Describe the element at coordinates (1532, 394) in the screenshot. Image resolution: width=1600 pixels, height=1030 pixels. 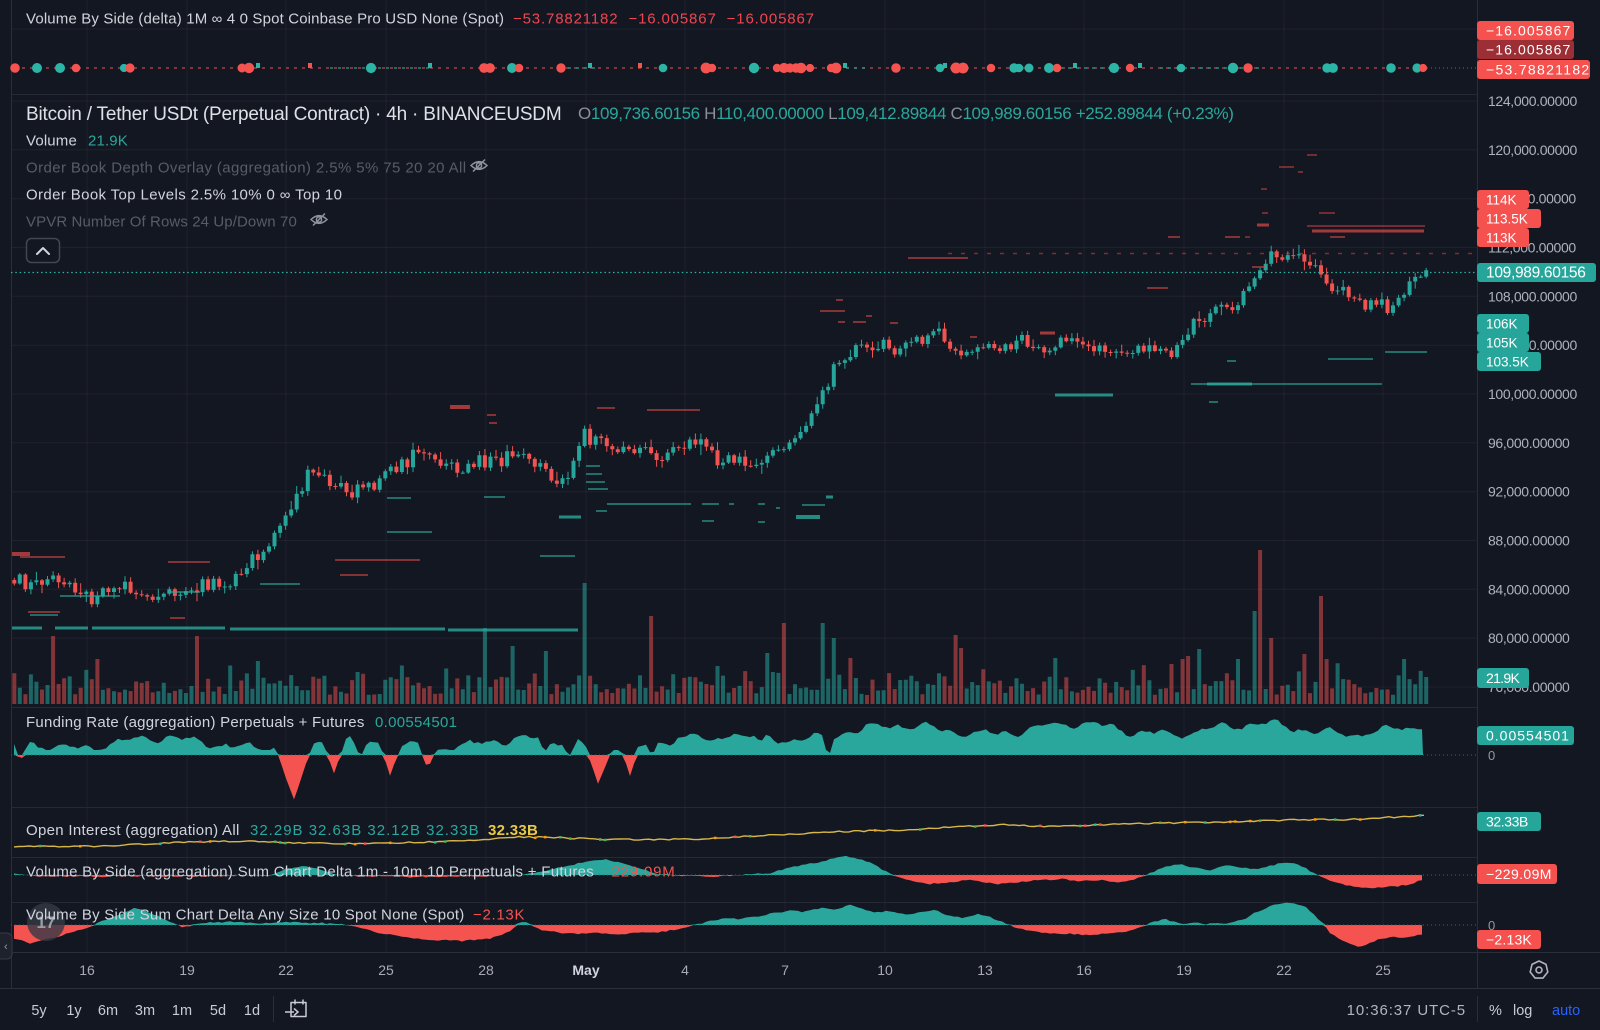
I see `svg-text: 100,000.00000` at that location.